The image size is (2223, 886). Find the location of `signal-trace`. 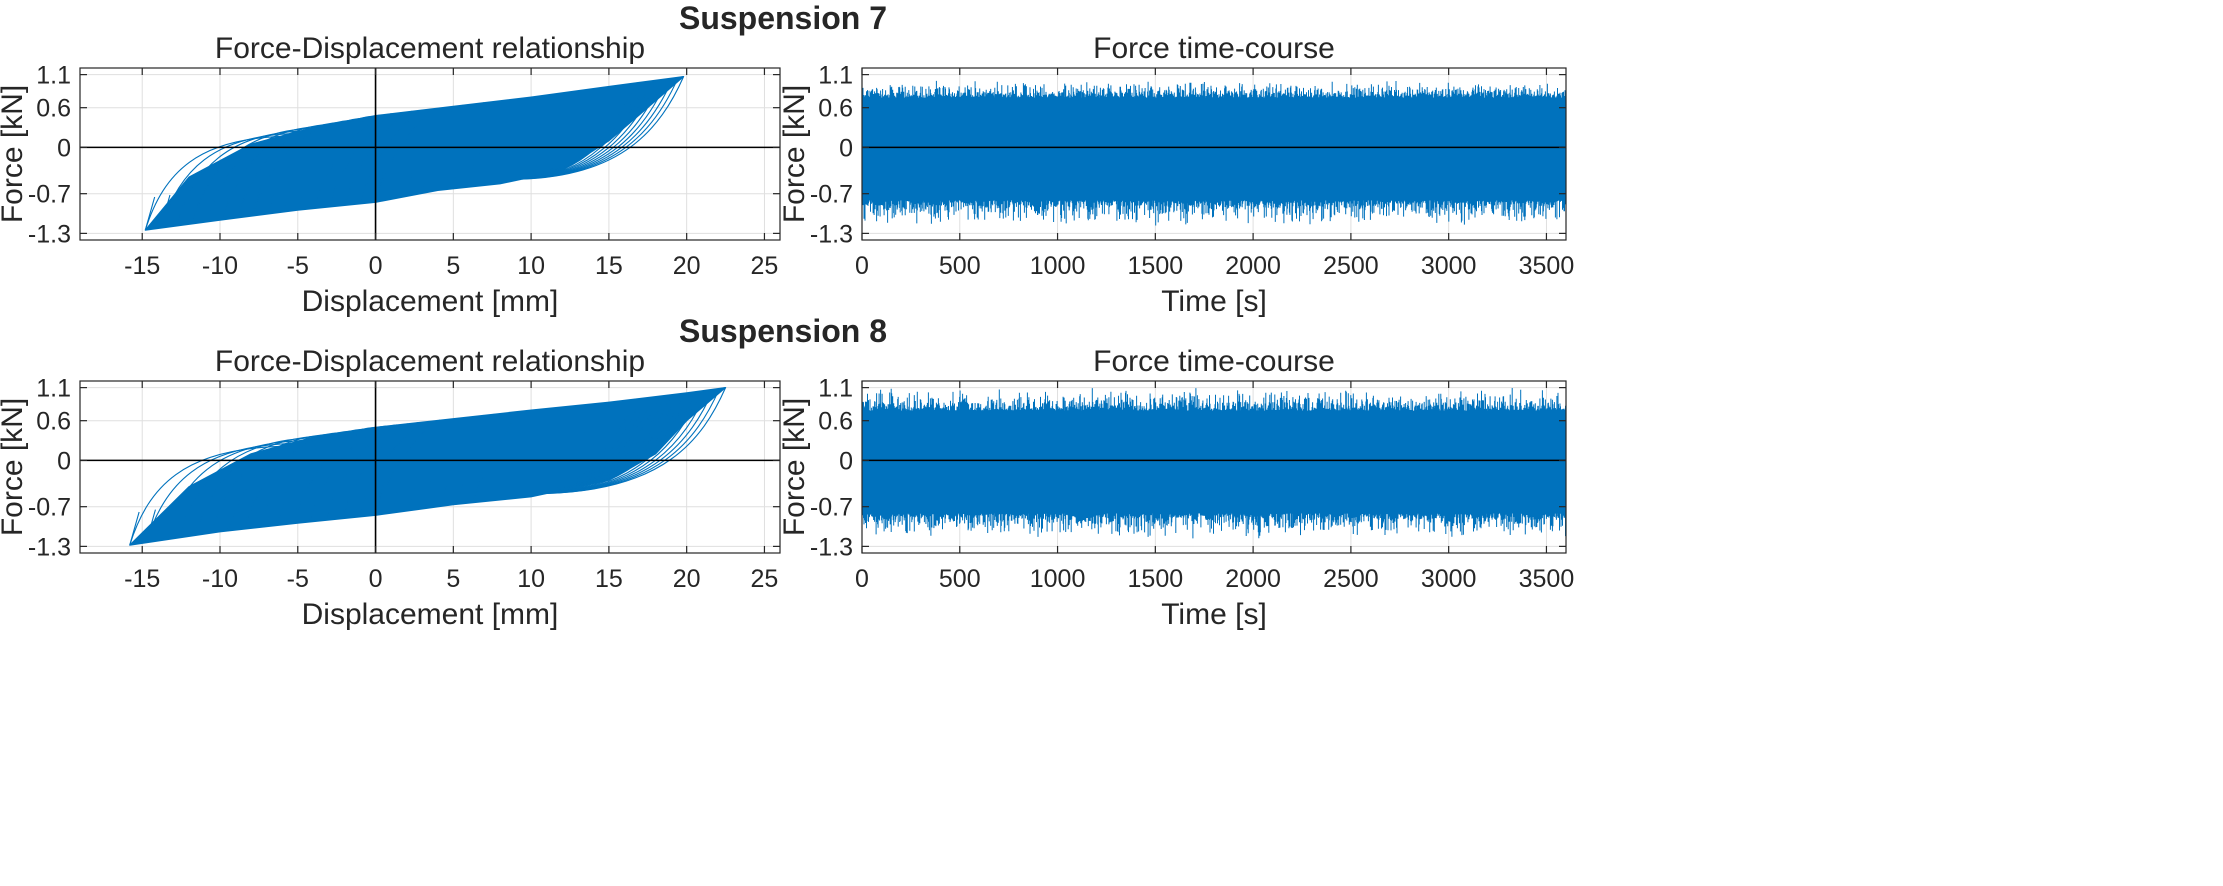

signal-trace is located at coordinates (1214, 153).